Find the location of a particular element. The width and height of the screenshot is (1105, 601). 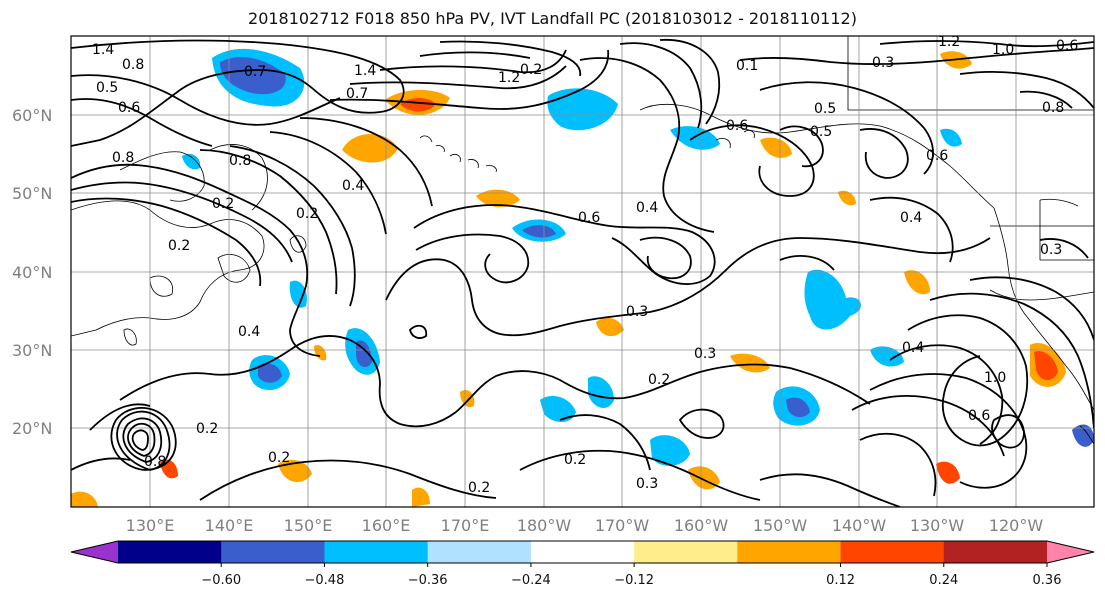

colorbar-swatches is located at coordinates (582, 552).